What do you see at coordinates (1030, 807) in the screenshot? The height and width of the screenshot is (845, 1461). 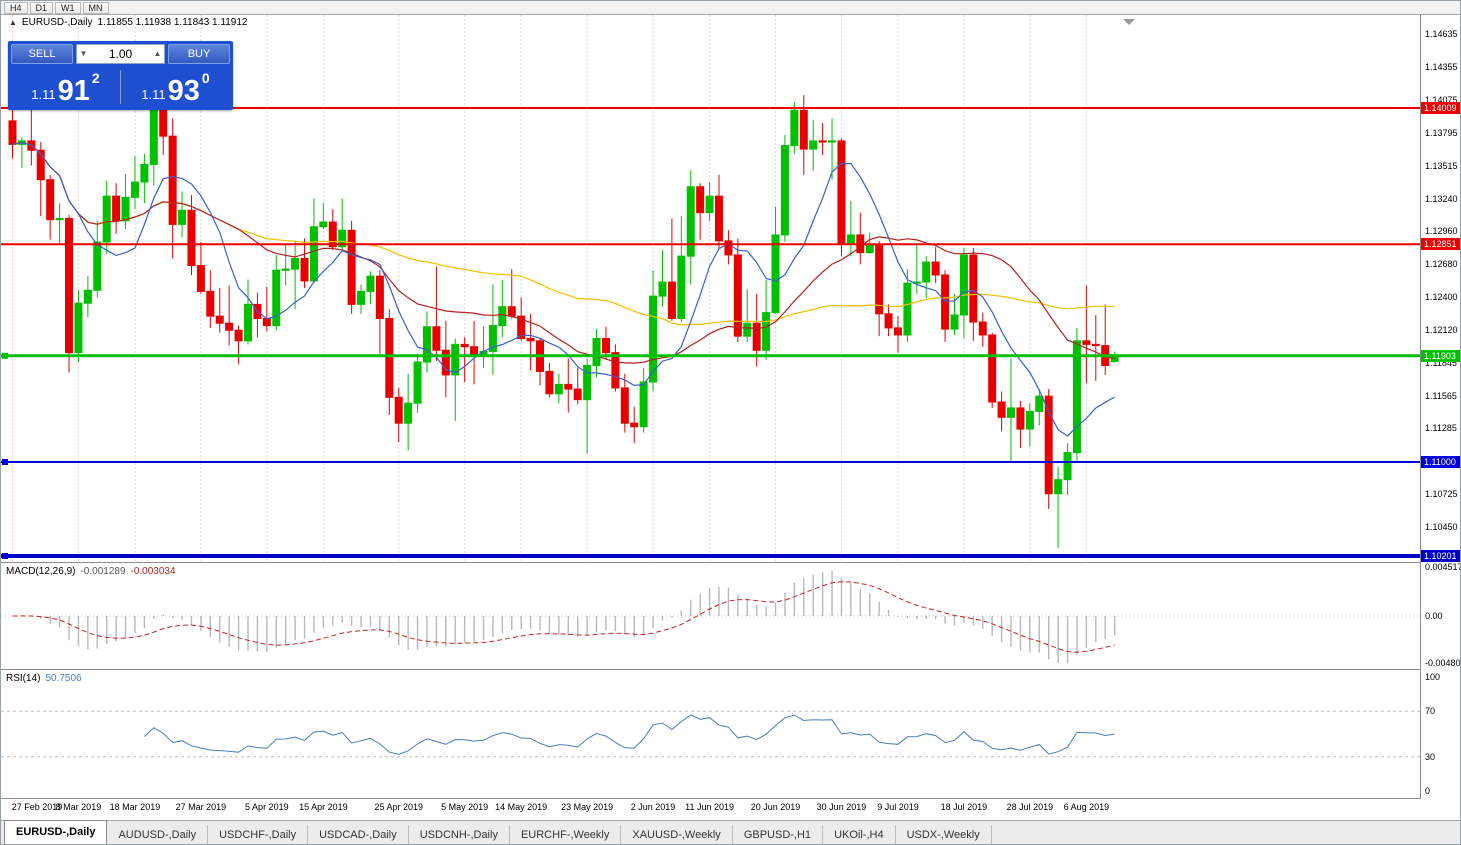 I see `date-tick: 28 Jul 2019` at bounding box center [1030, 807].